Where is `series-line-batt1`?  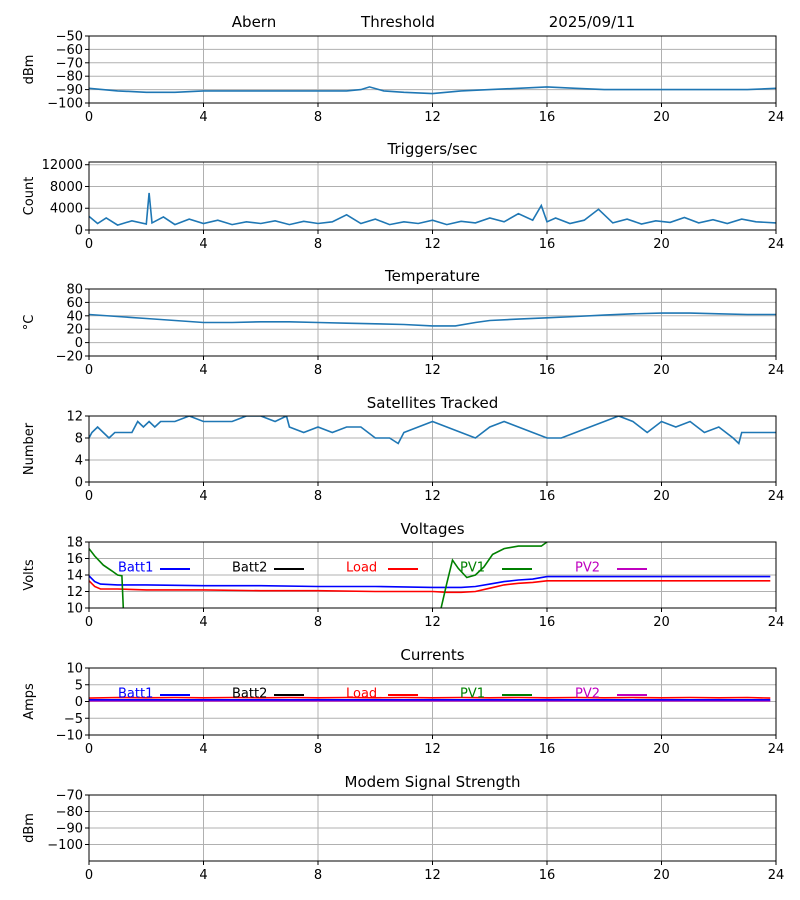
series-line-batt1 is located at coordinates (430, 582).